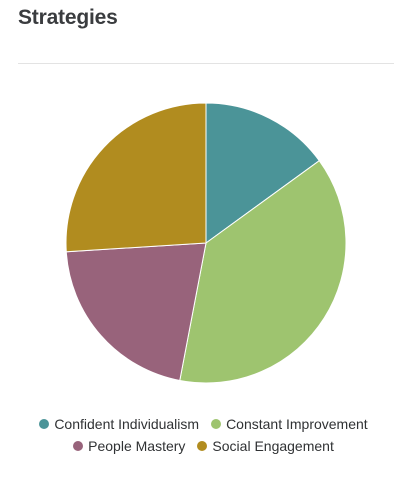 The height and width of the screenshot is (478, 407). Describe the element at coordinates (273, 446) in the screenshot. I see `legend-label: Social Engagement` at that location.